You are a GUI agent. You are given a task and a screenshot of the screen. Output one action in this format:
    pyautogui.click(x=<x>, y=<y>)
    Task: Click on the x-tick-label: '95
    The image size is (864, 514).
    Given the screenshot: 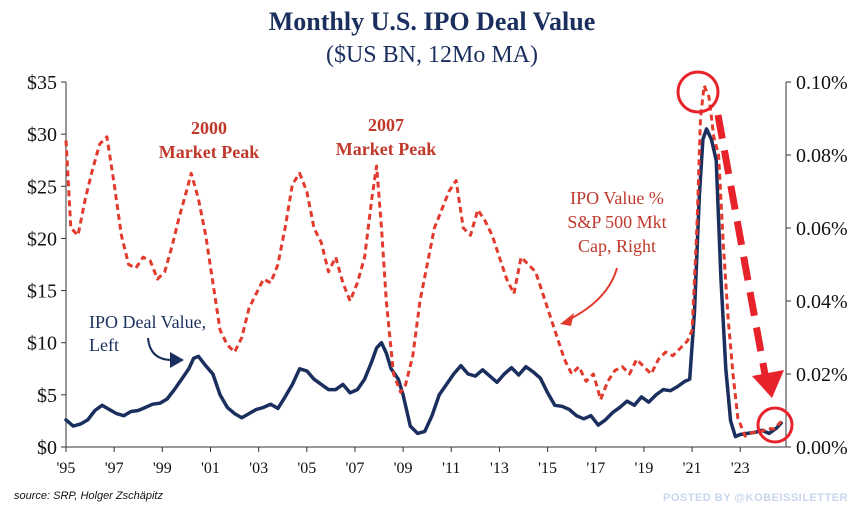 What is the action you would take?
    pyautogui.click(x=66, y=468)
    